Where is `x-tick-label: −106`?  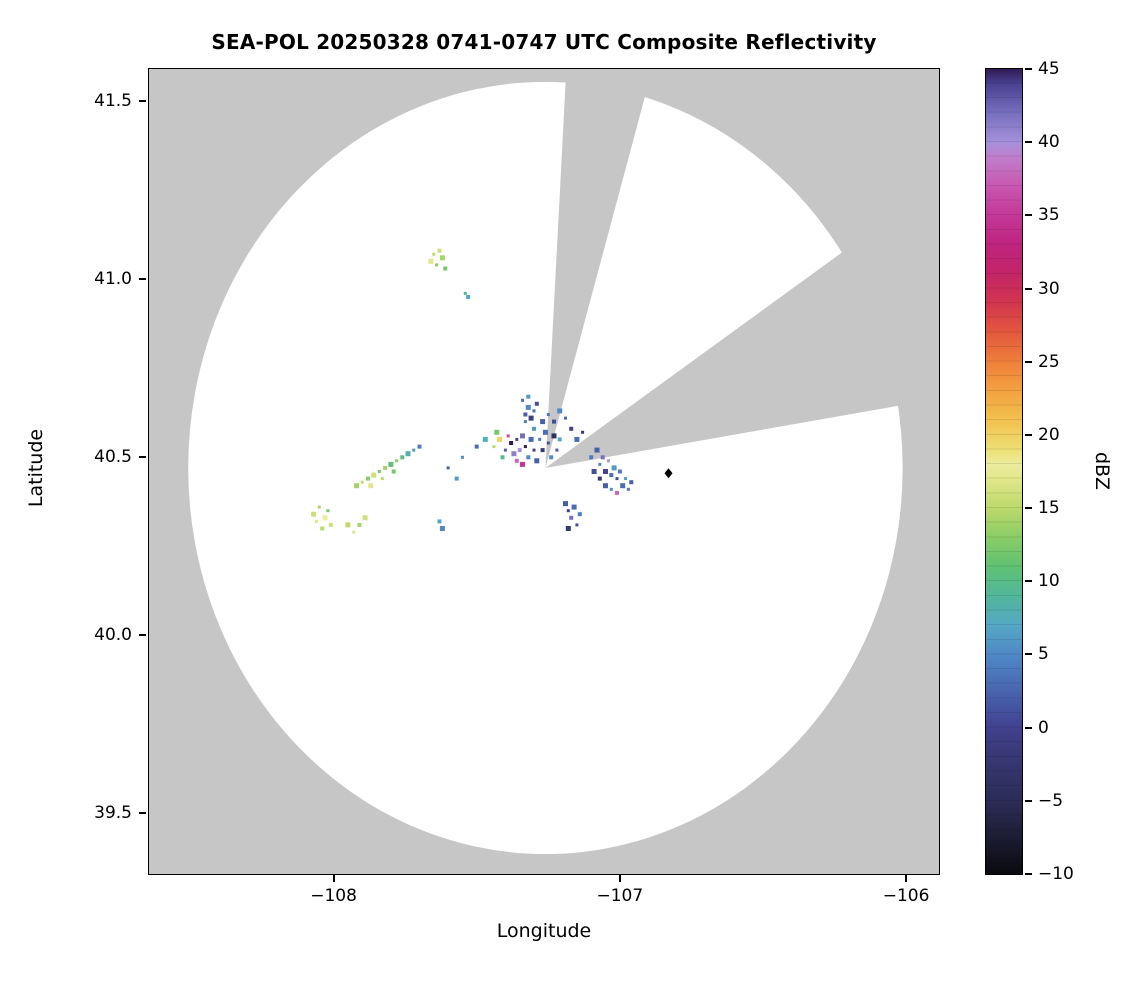
x-tick-label: −106 is located at coordinates (906, 896).